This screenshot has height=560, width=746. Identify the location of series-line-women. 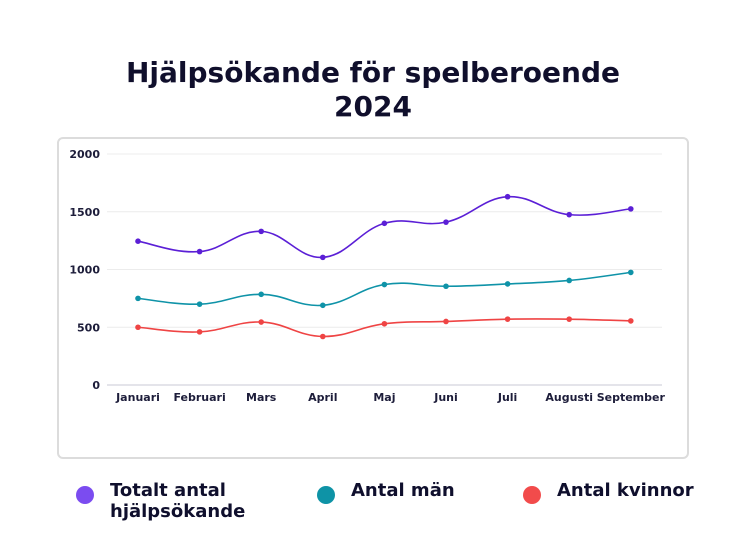
(384, 328).